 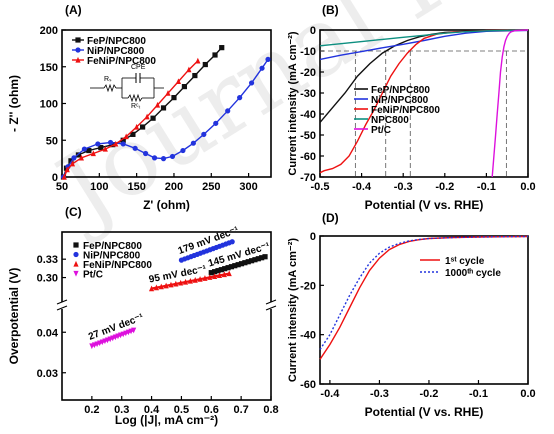 I want to click on panel-b-ytick-label: -20, so click(x=308, y=73).